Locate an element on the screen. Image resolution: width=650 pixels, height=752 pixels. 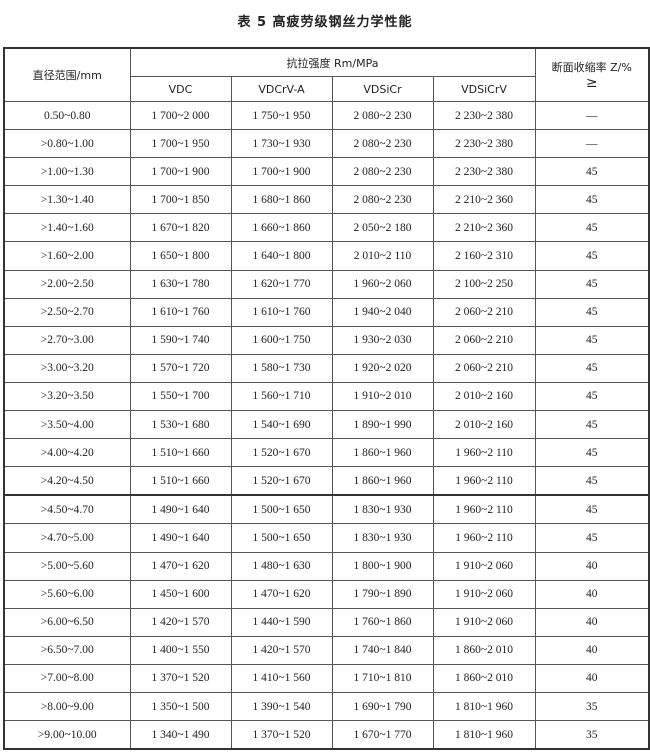
cell-vdsicr: 1 960~2 060 is located at coordinates (382, 284).